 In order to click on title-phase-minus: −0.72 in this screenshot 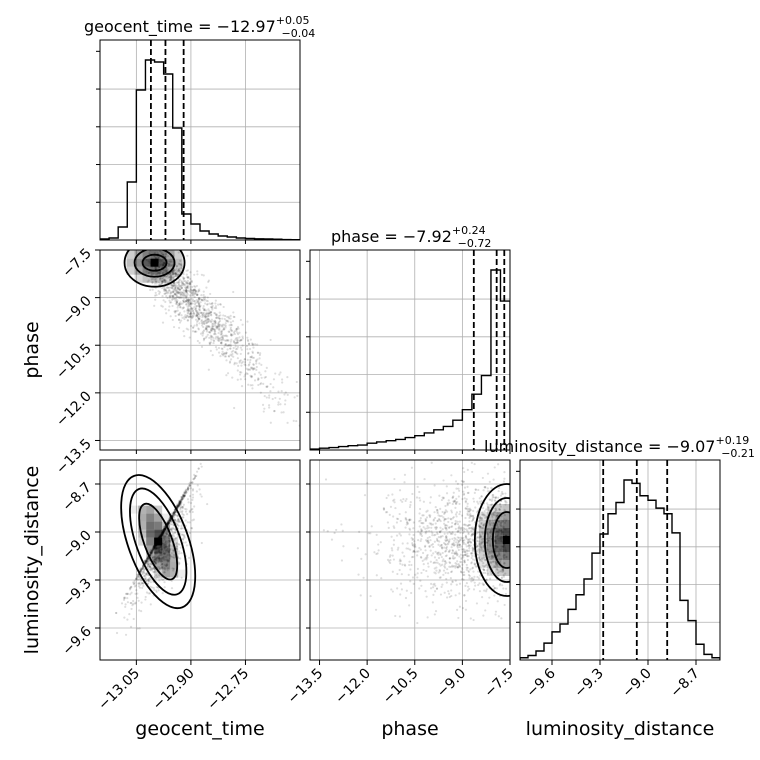, I will do `click(475, 243)`.